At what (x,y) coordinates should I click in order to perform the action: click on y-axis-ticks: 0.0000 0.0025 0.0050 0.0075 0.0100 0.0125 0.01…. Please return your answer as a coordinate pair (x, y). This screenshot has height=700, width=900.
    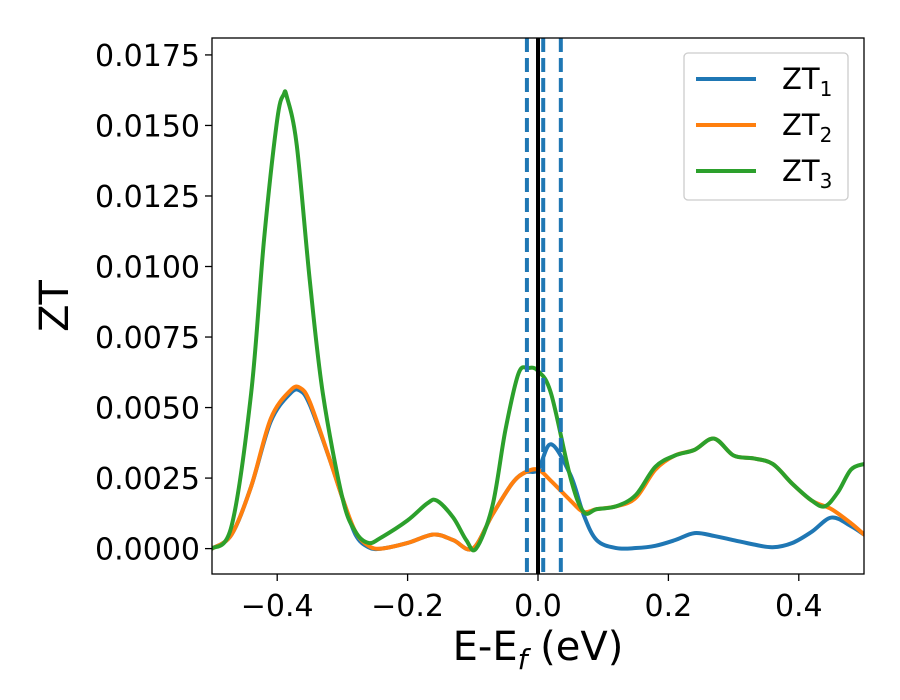
    Looking at the image, I should click on (153, 303).